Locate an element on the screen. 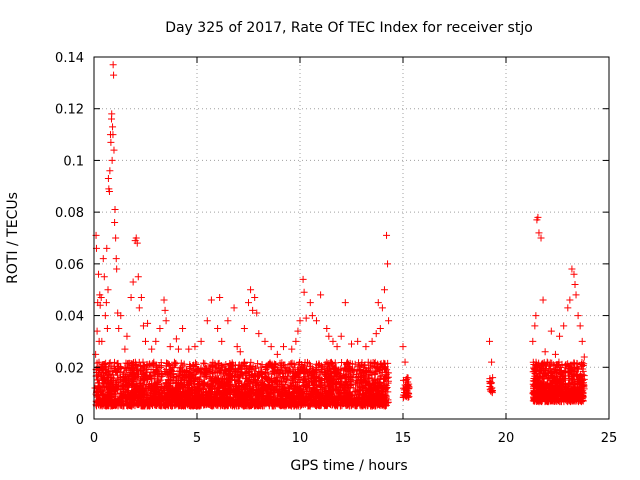  x-axis-title: GPS time / hours is located at coordinates (348, 466).